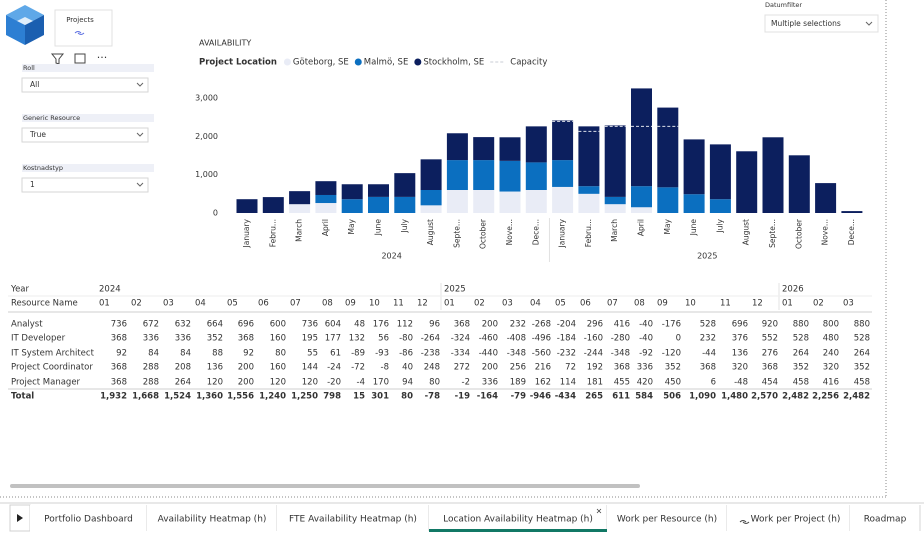  What do you see at coordinates (593, 354) in the screenshot?
I see `table-cell: -244` at bounding box center [593, 354].